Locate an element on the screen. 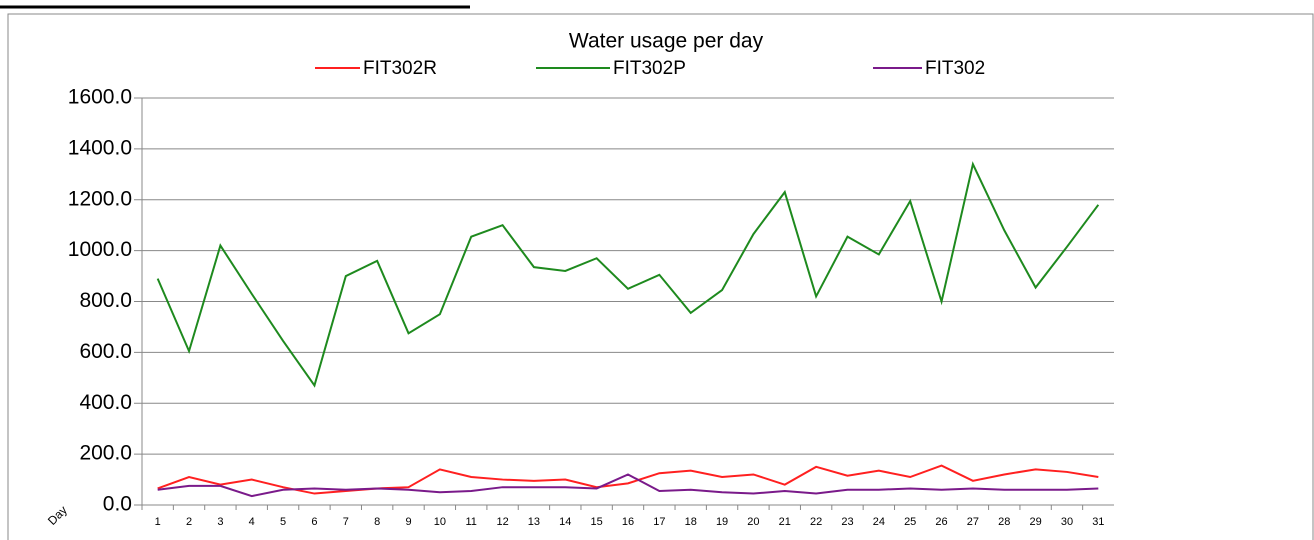  legend-label: FIT302P is located at coordinates (649, 68).